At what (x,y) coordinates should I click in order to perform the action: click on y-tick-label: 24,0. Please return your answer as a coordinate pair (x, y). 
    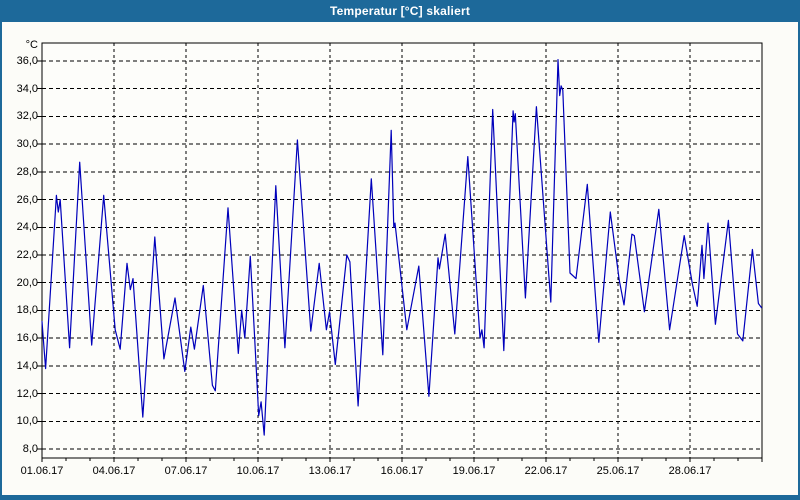
    Looking at the image, I should click on (27, 227).